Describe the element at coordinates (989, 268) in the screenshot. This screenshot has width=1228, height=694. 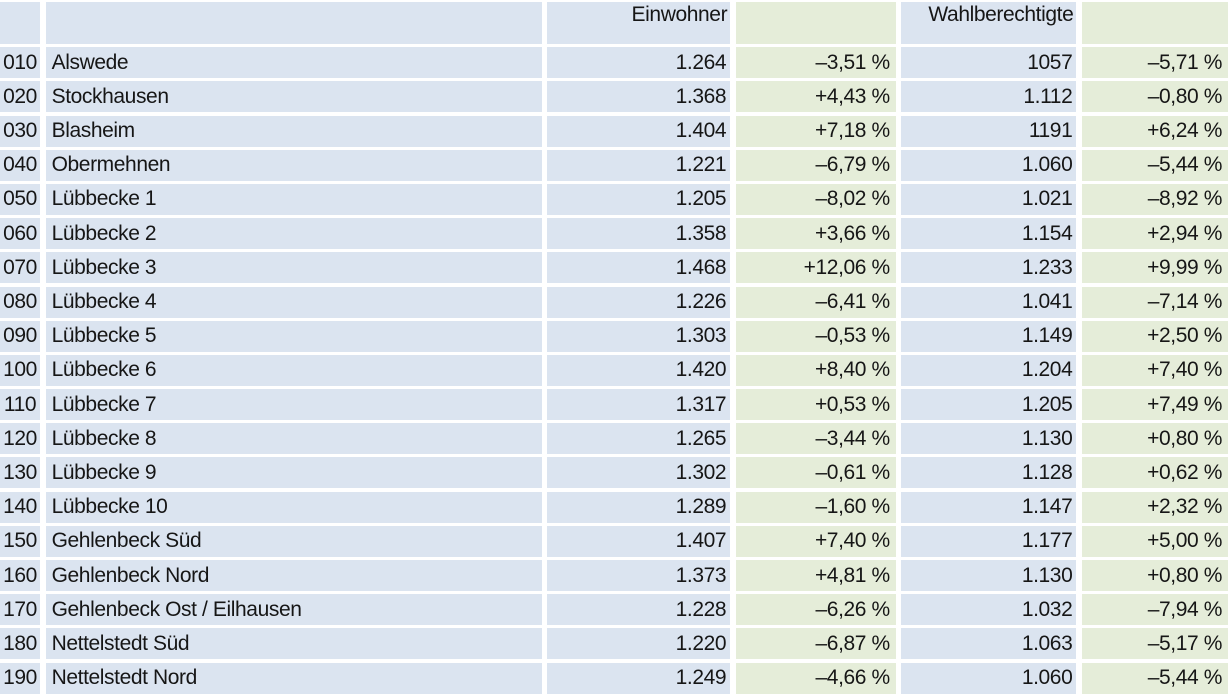
I see `wahlberechtigte-value: 1.233` at that location.